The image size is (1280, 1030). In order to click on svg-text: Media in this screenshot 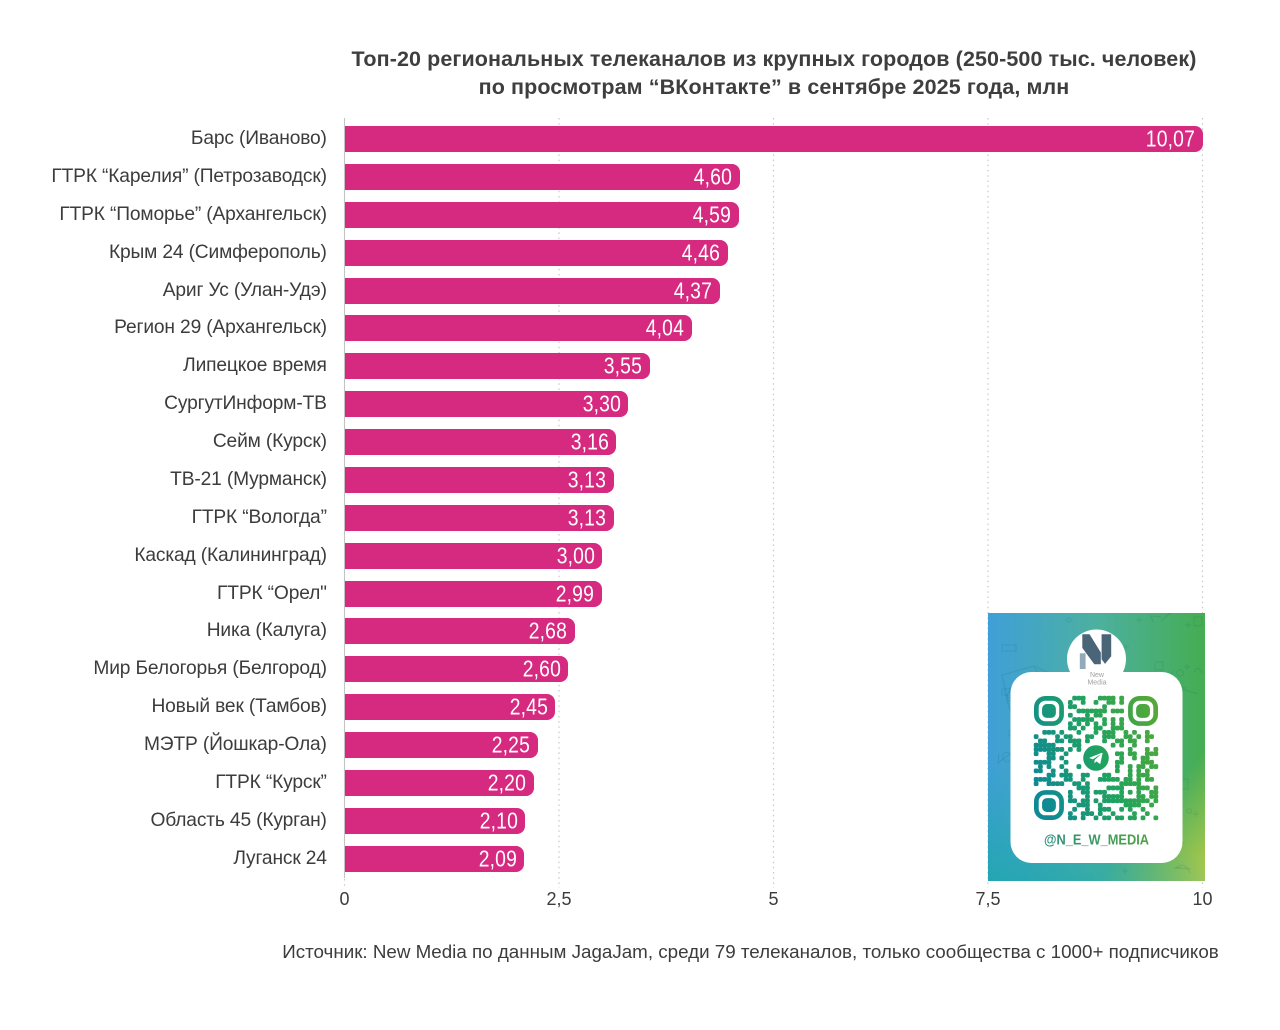, I will do `click(1096, 682)`.